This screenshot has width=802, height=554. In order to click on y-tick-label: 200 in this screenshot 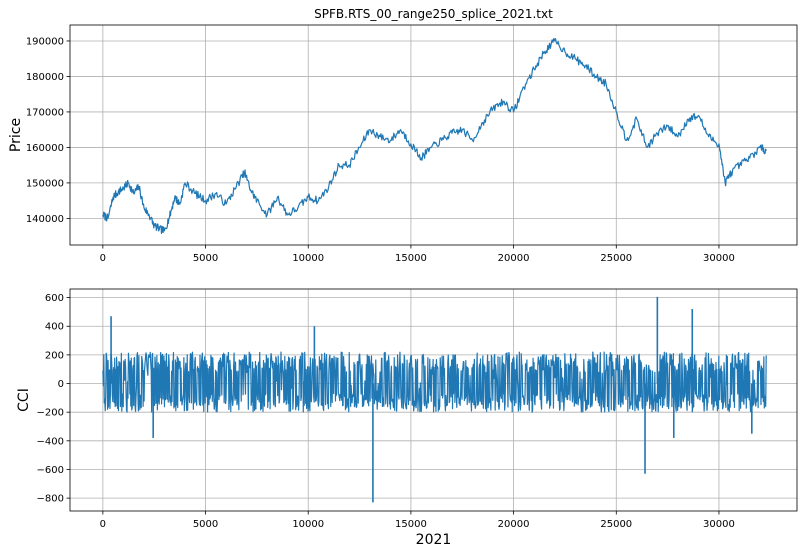, I will do `click(54, 355)`.